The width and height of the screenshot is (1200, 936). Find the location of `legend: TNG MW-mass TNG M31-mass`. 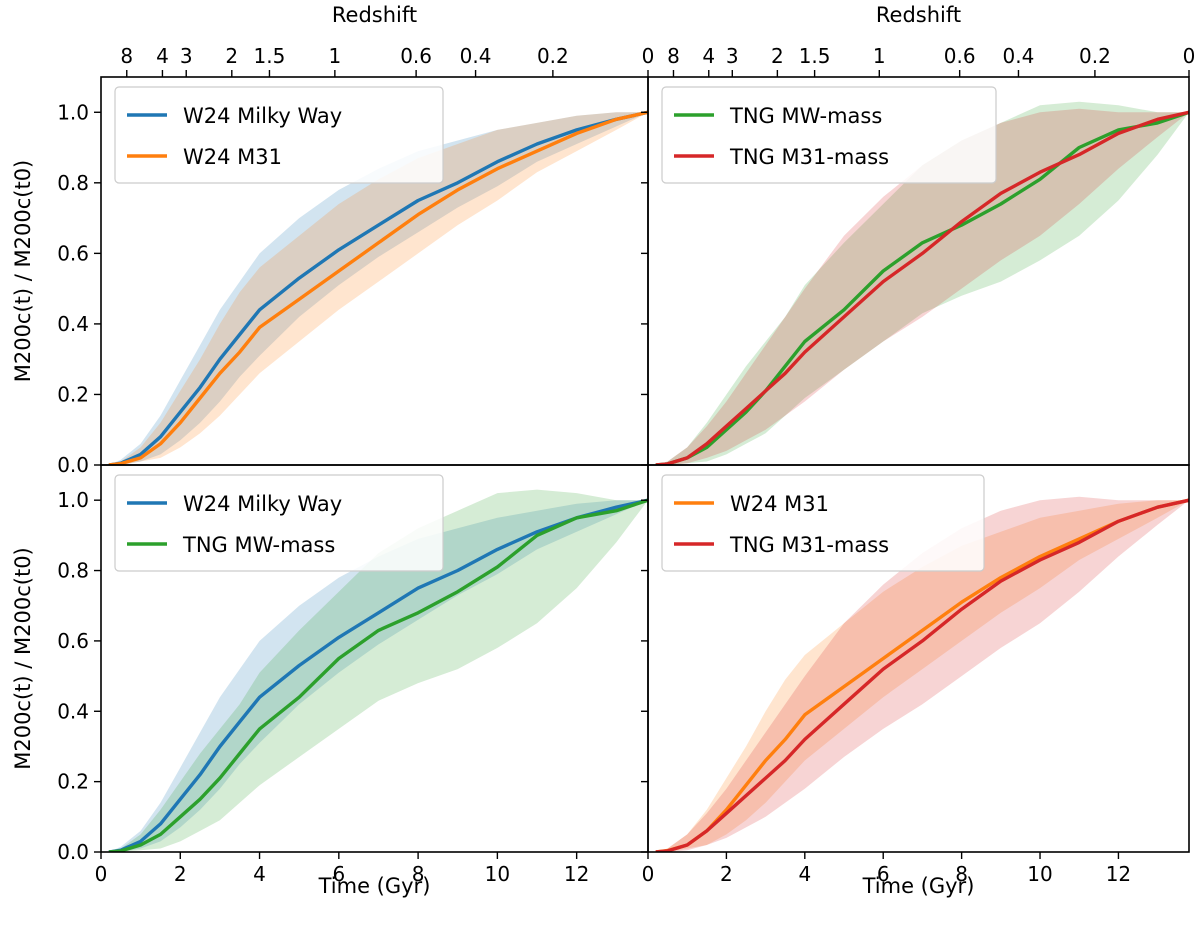

legend: TNG MW-mass TNG M31-mass is located at coordinates (829, 135).